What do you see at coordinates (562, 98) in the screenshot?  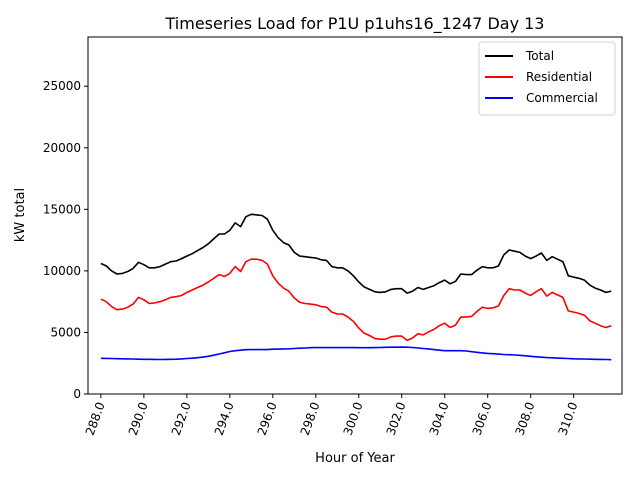 I see `legend-label-commercial: Commercial` at bounding box center [562, 98].